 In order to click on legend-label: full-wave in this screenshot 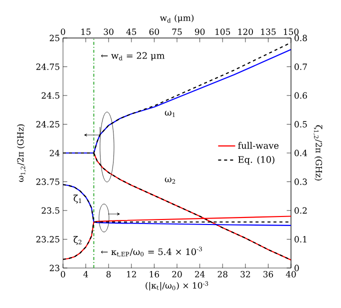, I will do `click(258, 145)`.